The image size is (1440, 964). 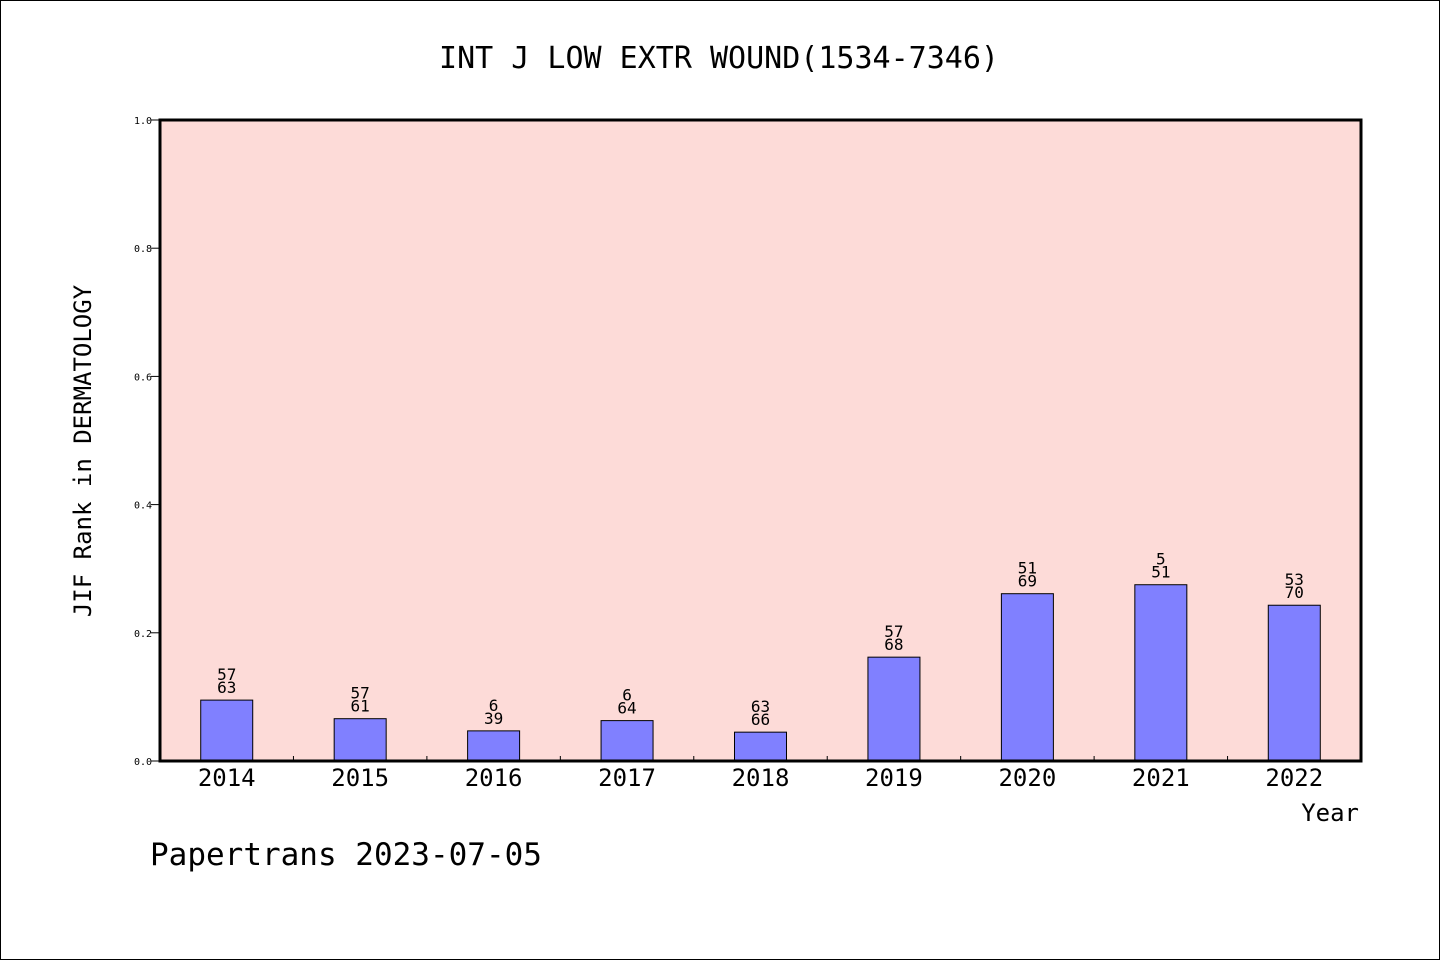 I want to click on y-tick-label: 0.2, so click(x=143, y=634).